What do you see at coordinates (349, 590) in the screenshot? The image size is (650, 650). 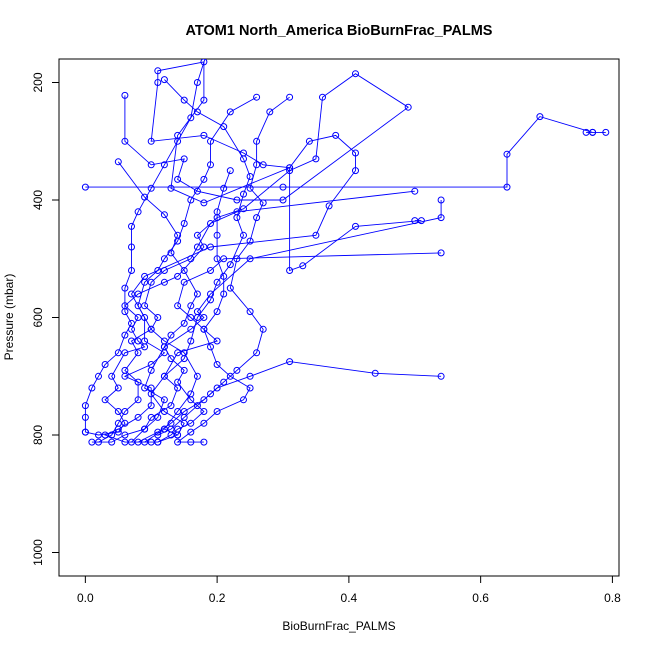 I see `x-axis: 0.0 0.2 0.4 0.6 0.8` at bounding box center [349, 590].